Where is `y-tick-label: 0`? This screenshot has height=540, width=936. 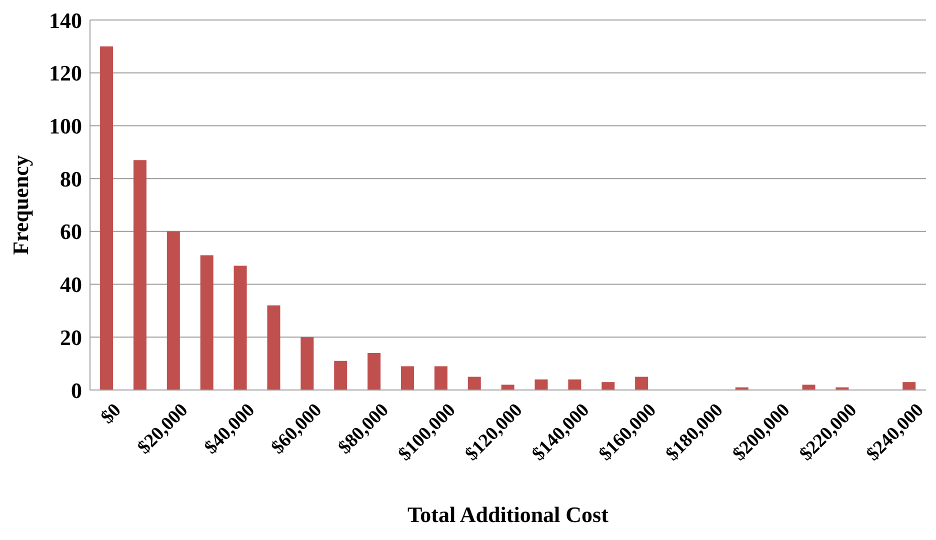
y-tick-label: 0 is located at coordinates (76, 390).